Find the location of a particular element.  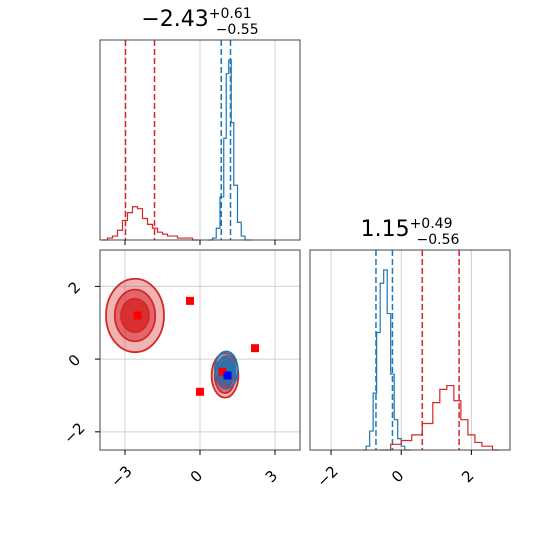

x-tick-label: −3 is located at coordinates (121, 476).